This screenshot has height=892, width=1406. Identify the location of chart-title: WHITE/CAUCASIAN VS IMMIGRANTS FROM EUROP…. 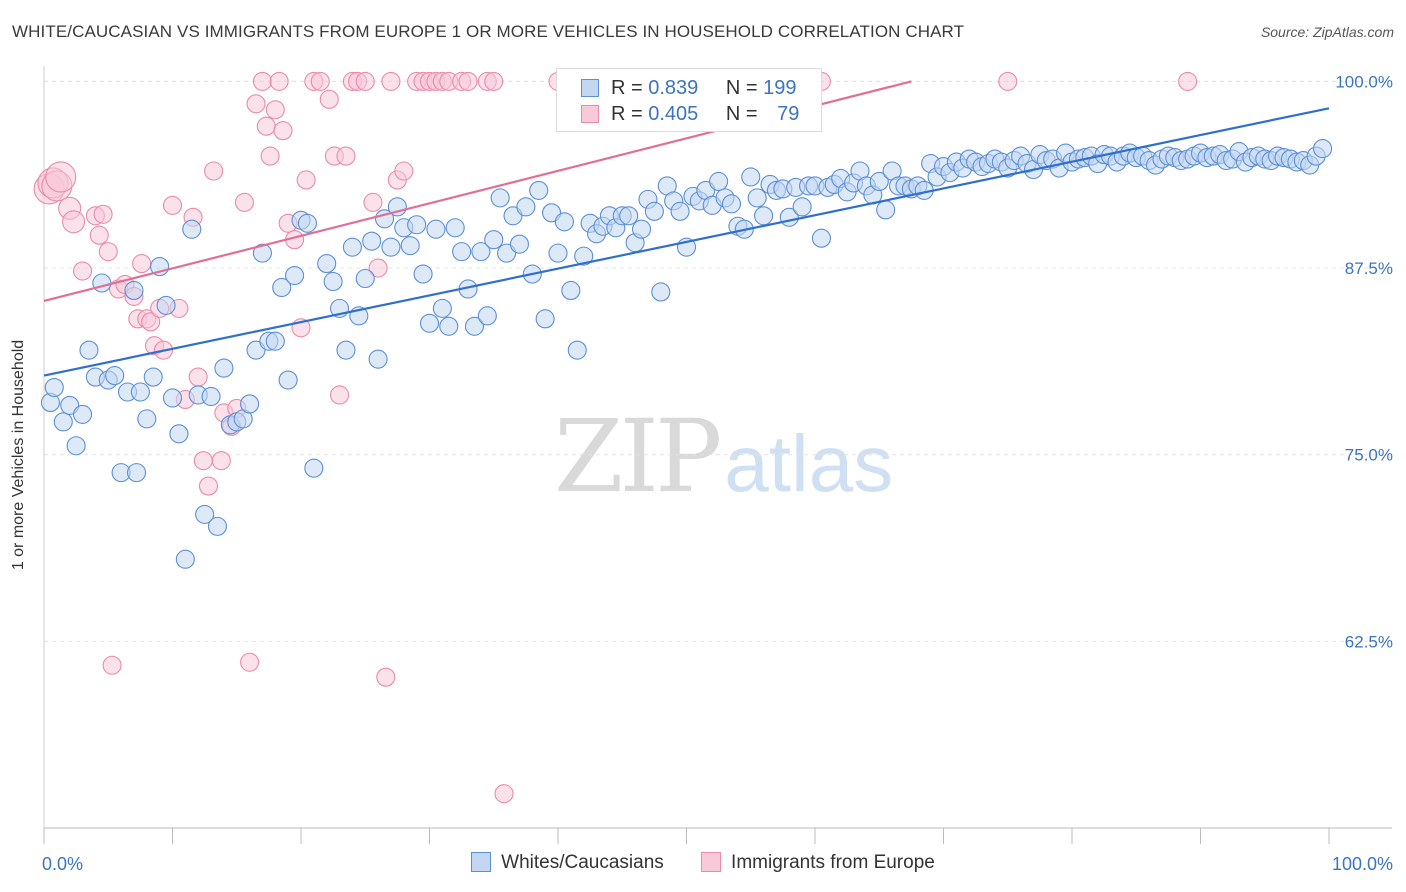
(488, 31).